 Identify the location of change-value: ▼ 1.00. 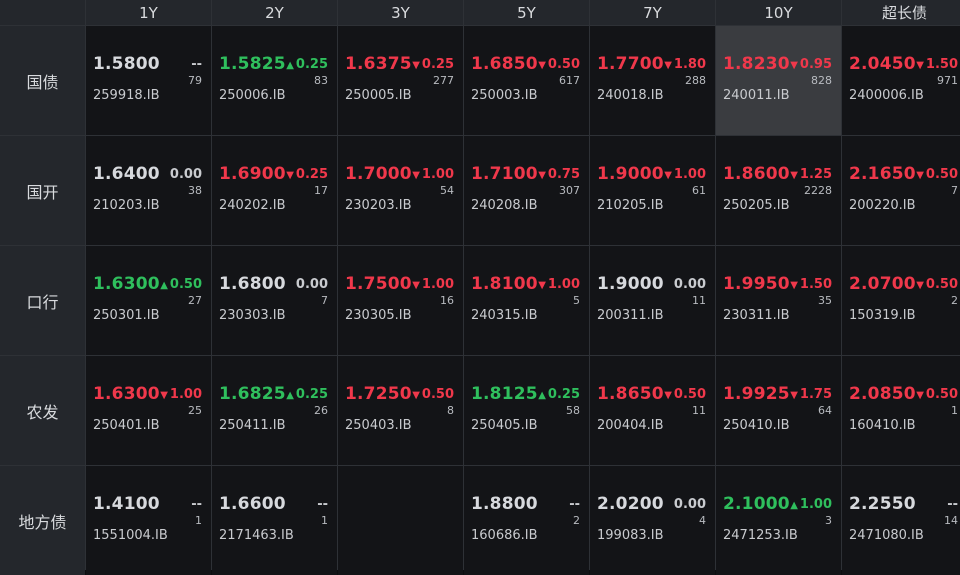
(685, 174).